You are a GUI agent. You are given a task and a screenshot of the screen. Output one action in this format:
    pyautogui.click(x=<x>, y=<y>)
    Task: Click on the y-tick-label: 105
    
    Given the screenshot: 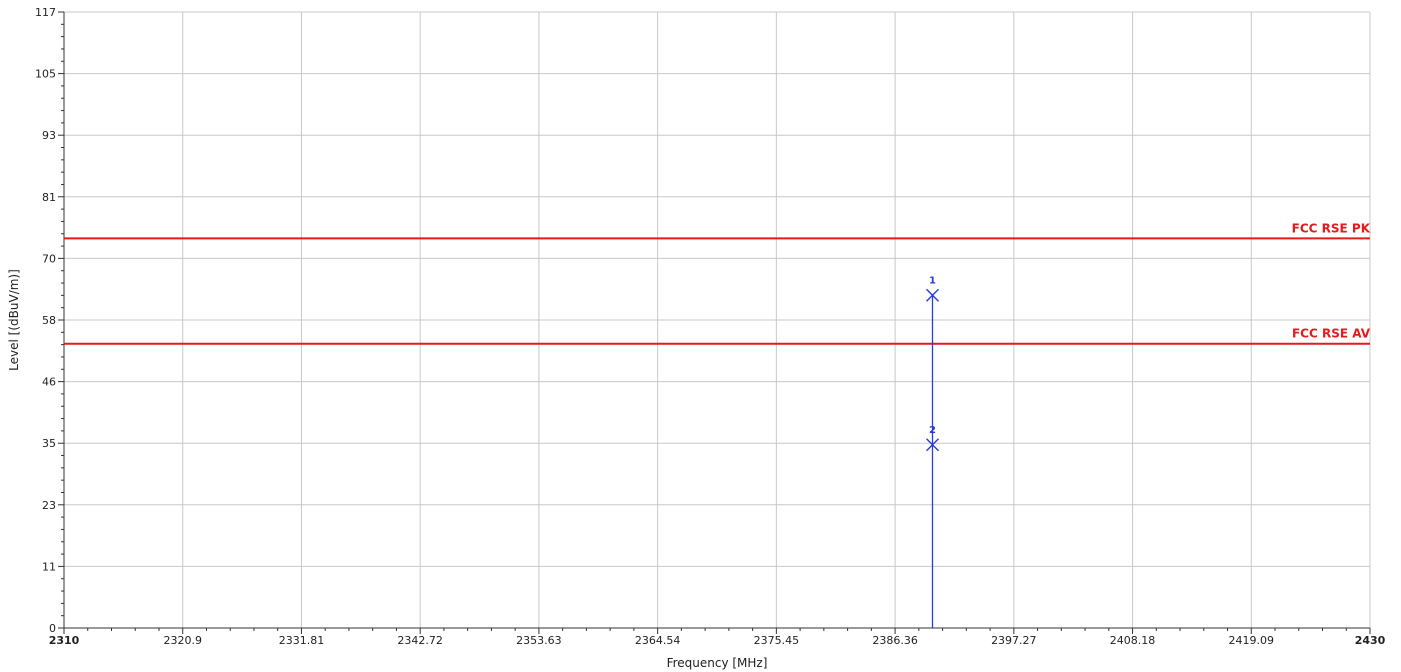 What is the action you would take?
    pyautogui.click(x=45, y=74)
    